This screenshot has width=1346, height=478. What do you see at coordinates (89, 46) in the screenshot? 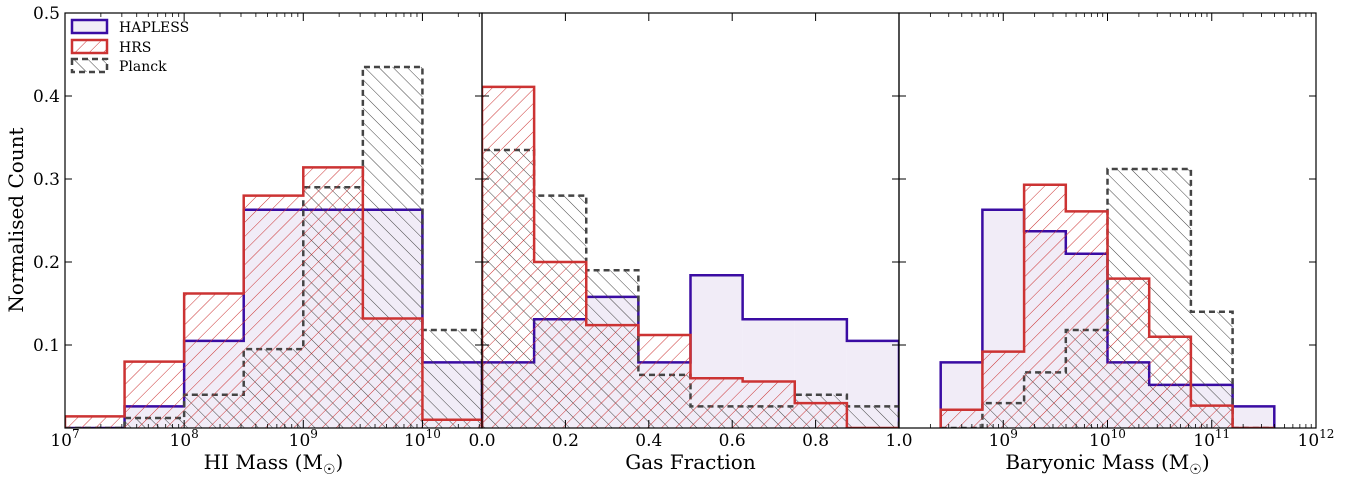
I see `legend-swatch-hrs` at bounding box center [89, 46].